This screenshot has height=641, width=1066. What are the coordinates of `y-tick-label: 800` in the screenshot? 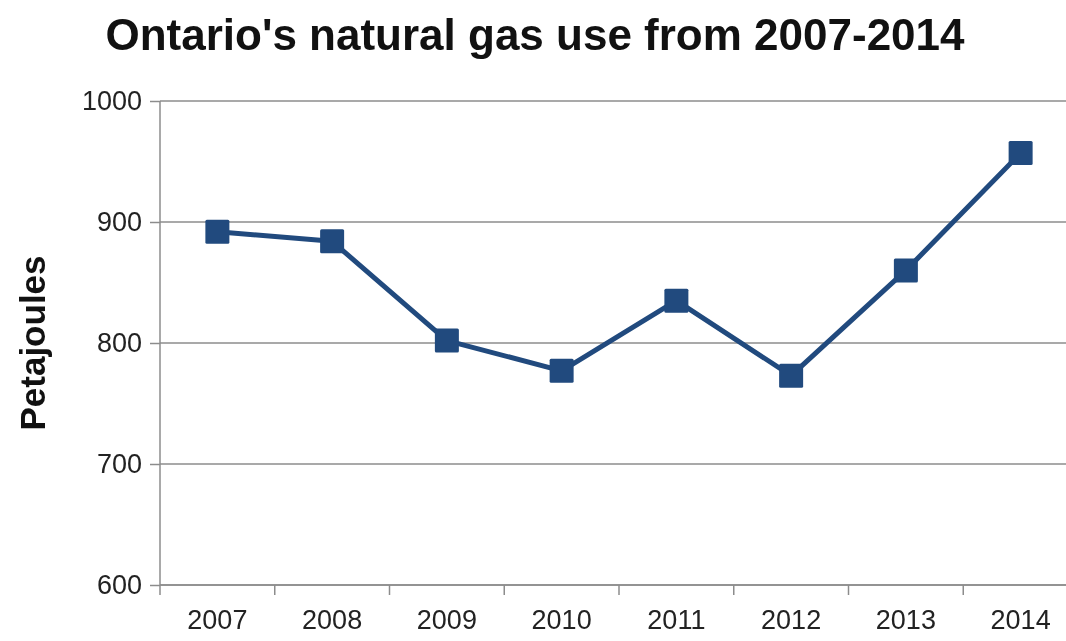 It's located at (119, 343).